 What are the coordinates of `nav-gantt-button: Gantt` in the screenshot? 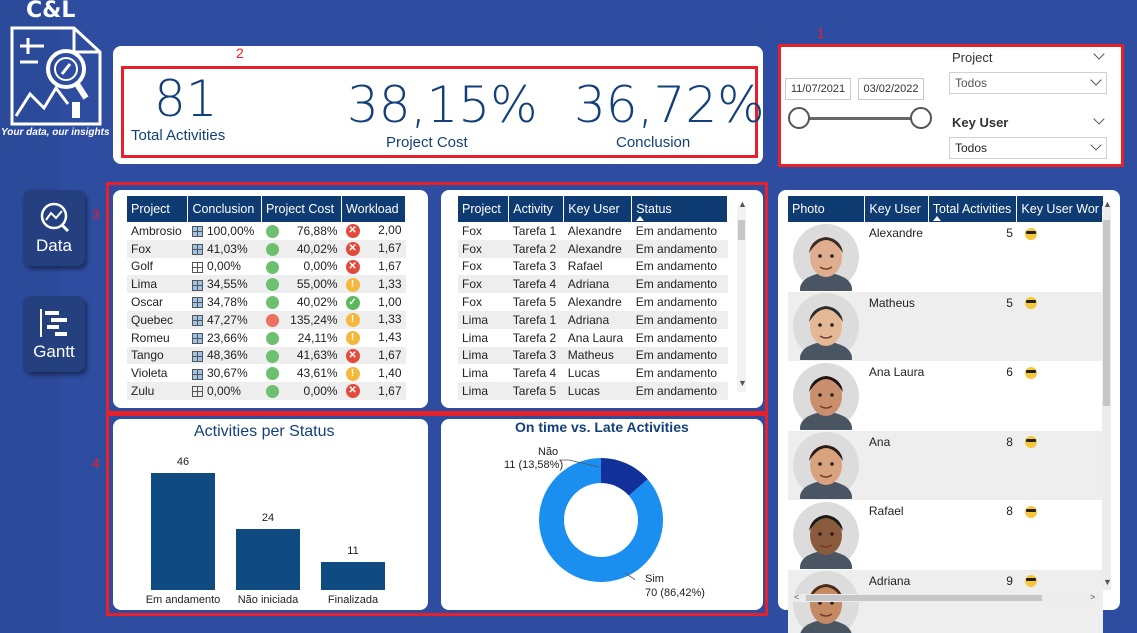 It's located at (54, 334).